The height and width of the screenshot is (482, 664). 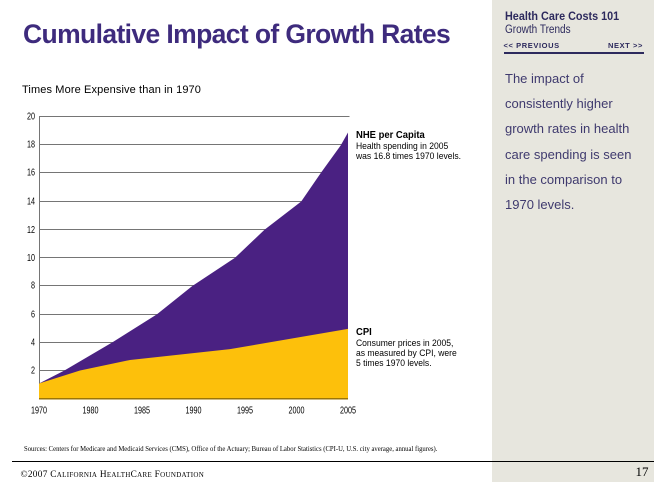 I want to click on svg-text: 2005, so click(x=348, y=409).